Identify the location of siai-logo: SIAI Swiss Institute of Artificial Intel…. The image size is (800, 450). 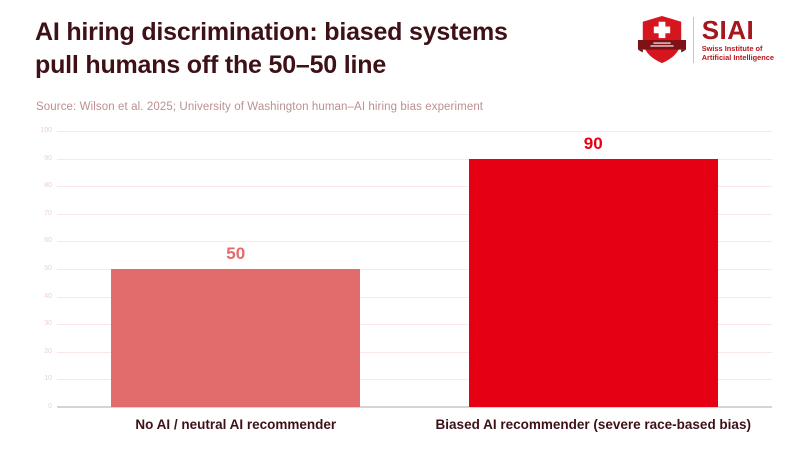
(705, 40).